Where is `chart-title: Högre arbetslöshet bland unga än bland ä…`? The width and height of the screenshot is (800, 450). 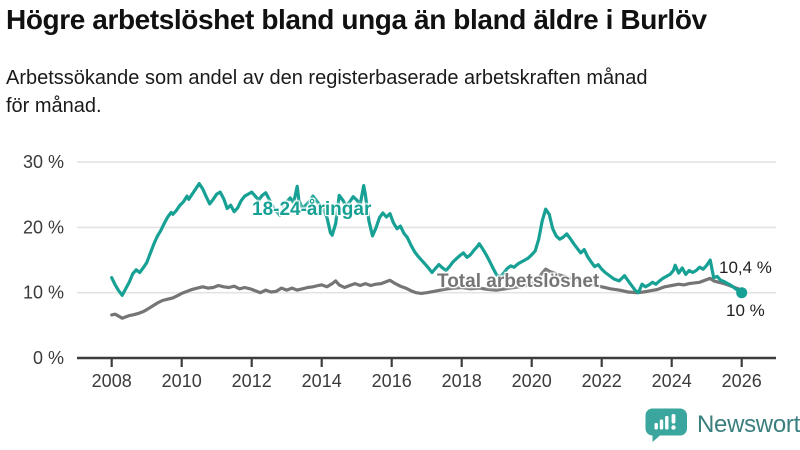
chart-title: Högre arbetslöshet bland unga än bland ä… is located at coordinates (356, 19).